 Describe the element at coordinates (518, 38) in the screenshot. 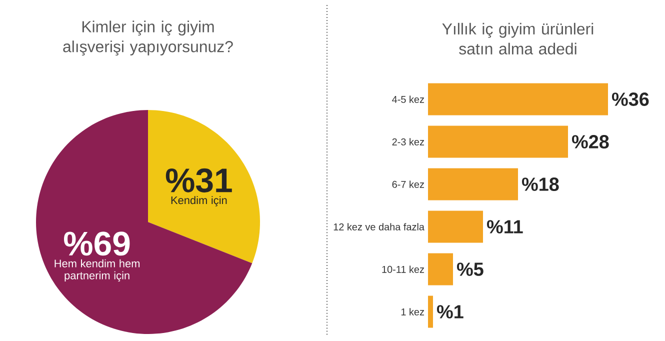

I see `chart-title: Yıllık iç giyim ürünleri satın alma adedi` at that location.